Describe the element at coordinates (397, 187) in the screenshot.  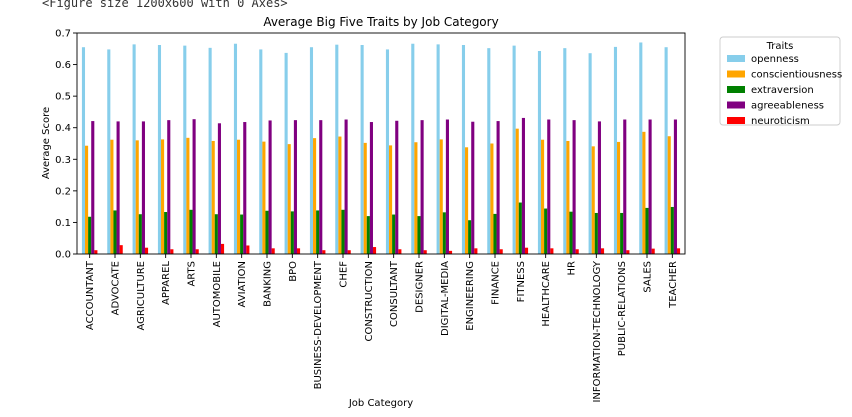
I see `bar-agreeableness-consultant` at that location.